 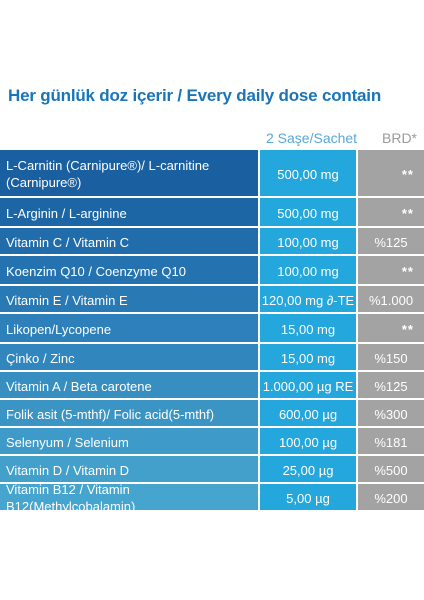 I want to click on ingredient-brd: %300, so click(x=391, y=414).